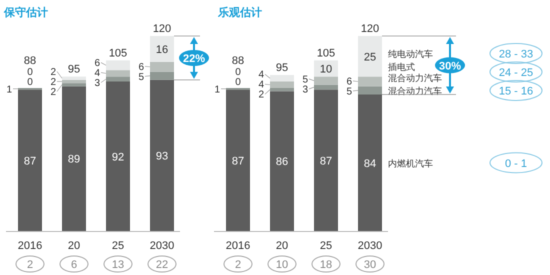  What do you see at coordinates (118, 265) in the screenshot?
I see `text: 13` at bounding box center [118, 265].